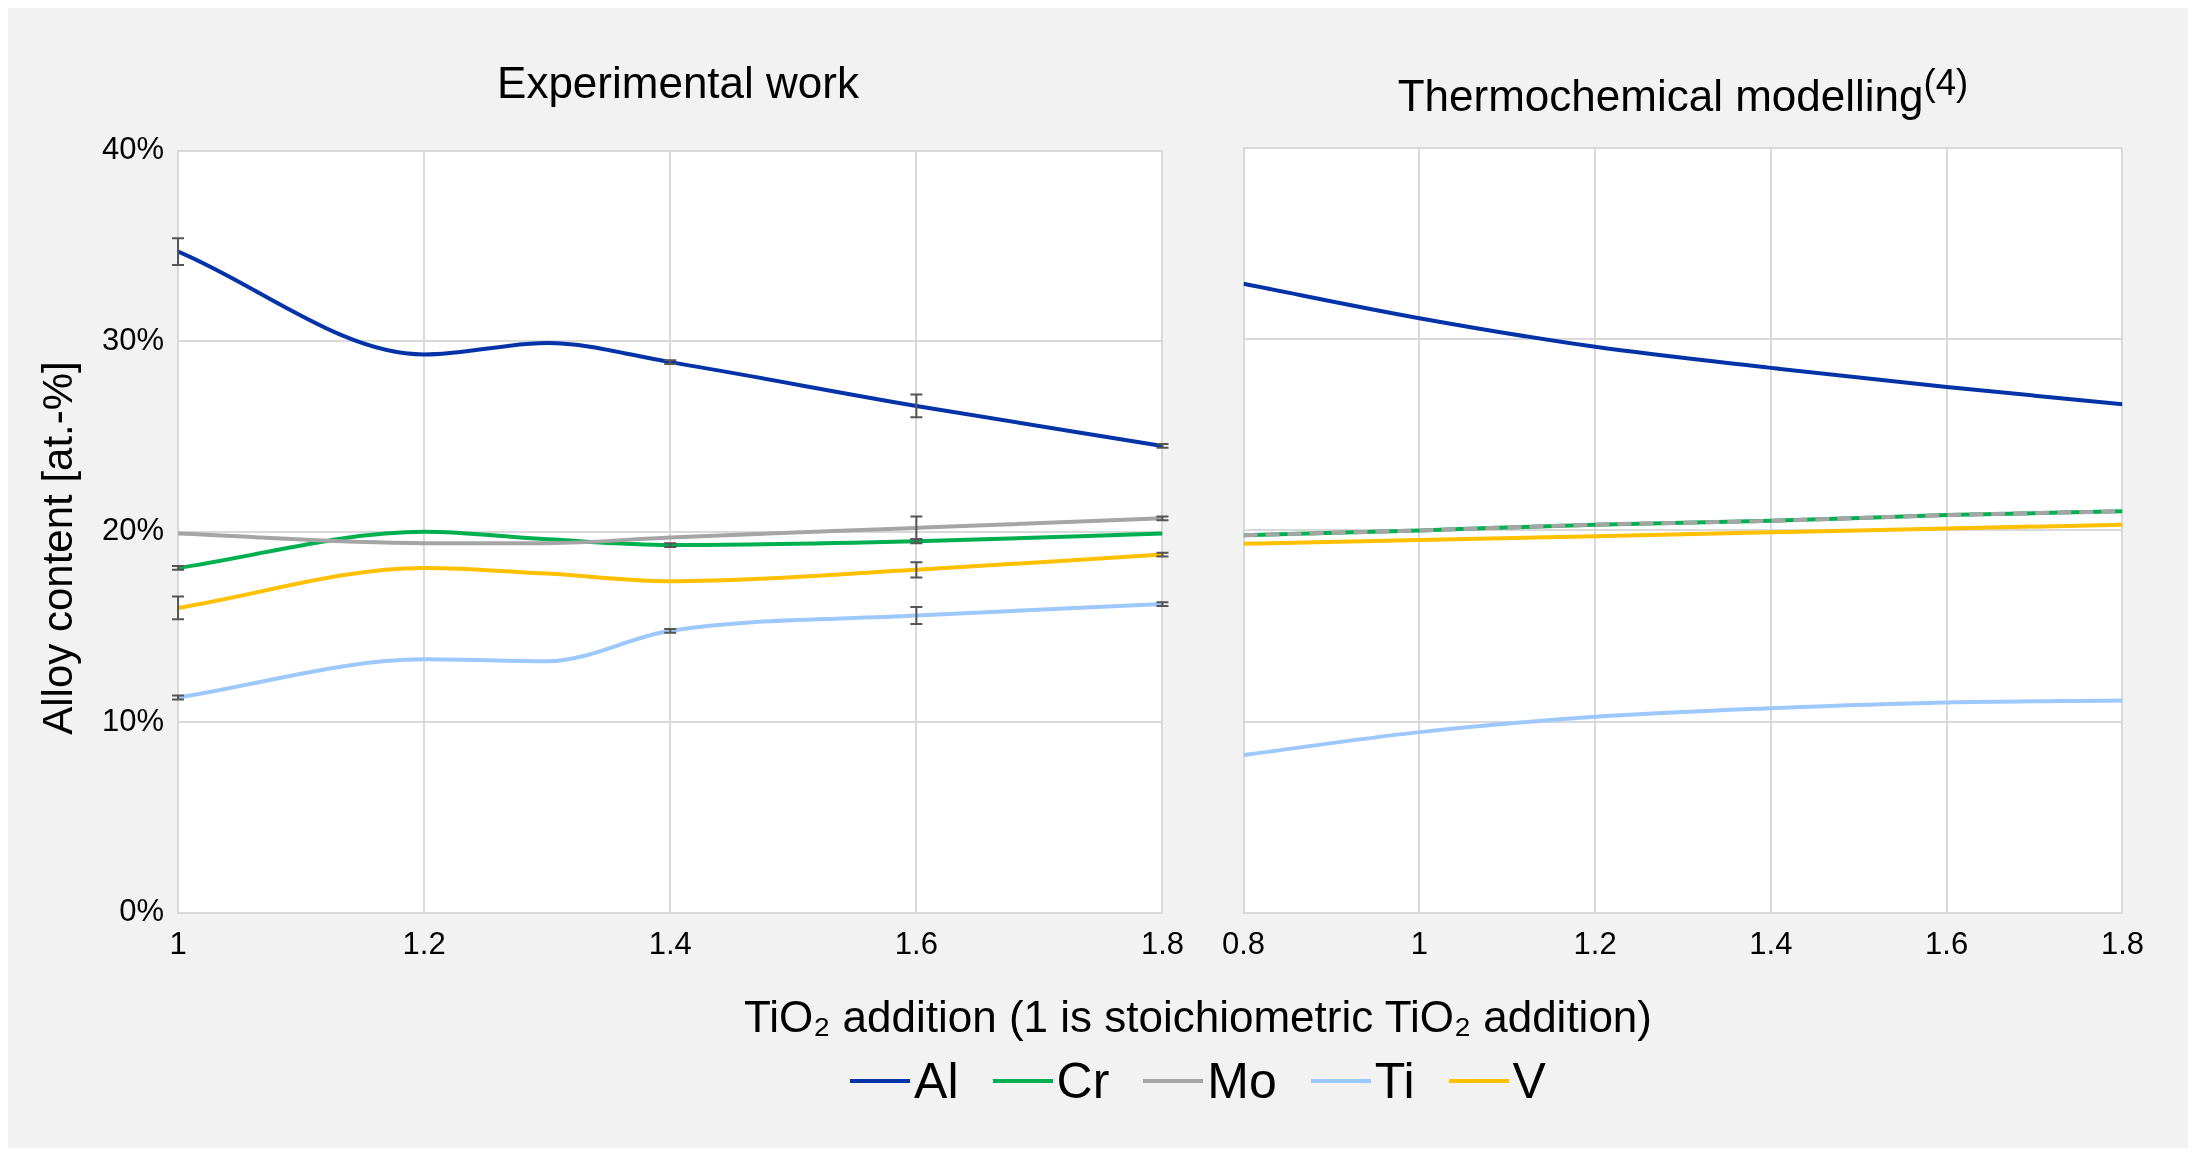  I want to click on x-tick-label: 0.8, so click(1243, 943).